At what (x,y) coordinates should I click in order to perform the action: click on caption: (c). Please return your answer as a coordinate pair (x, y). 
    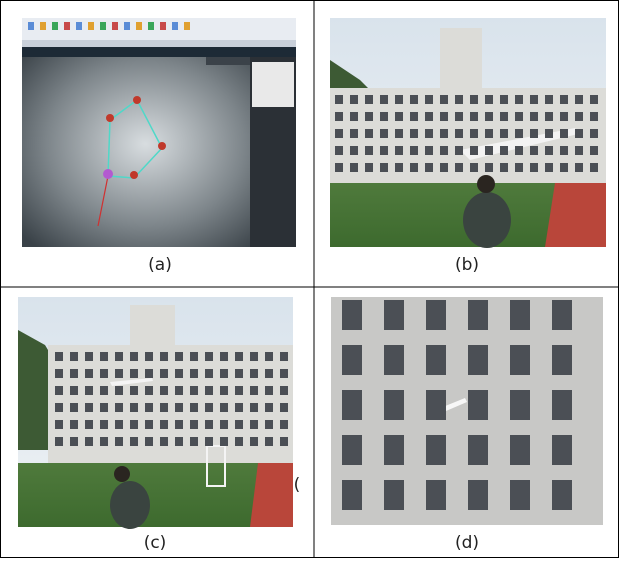
    Looking at the image, I should click on (155, 543).